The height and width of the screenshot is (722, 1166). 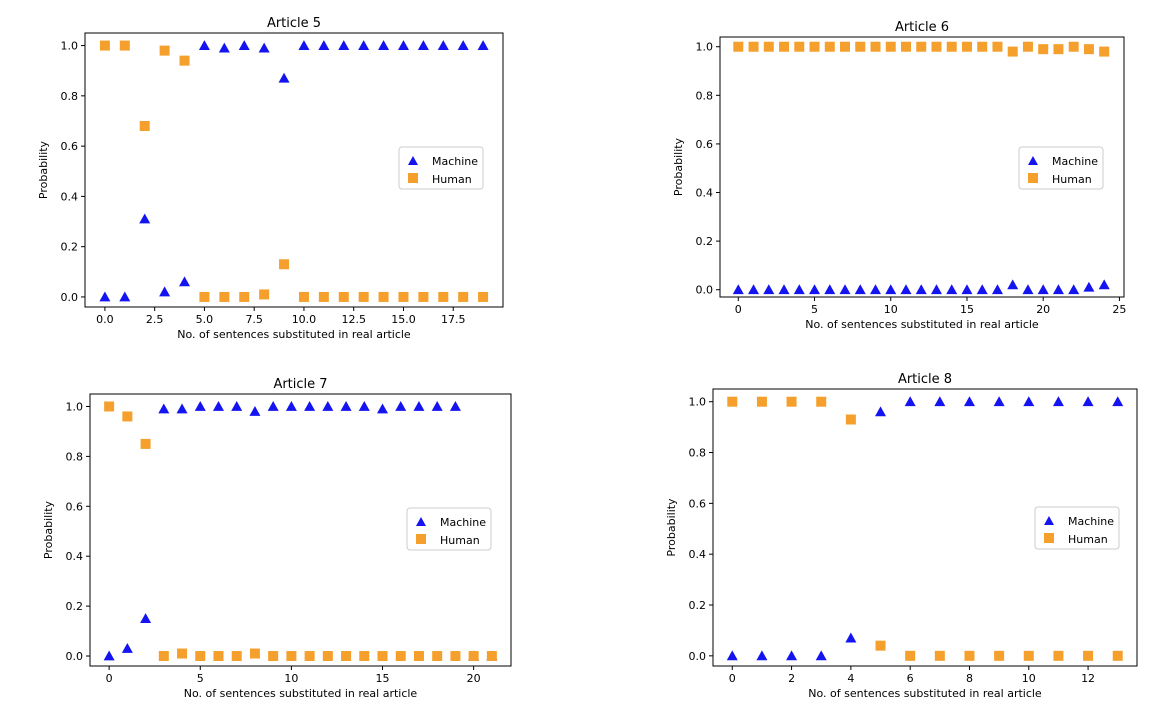 What do you see at coordinates (922, 27) in the screenshot?
I see `chart-title: Article 6` at bounding box center [922, 27].